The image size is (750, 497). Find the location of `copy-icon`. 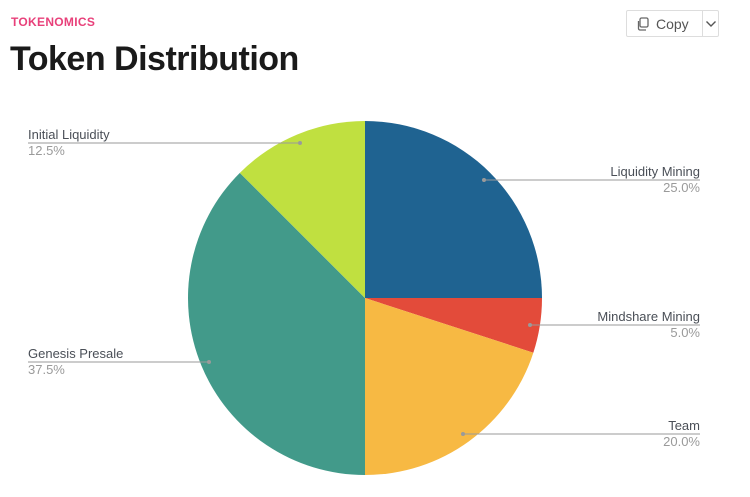

copy-icon is located at coordinates (643, 23).